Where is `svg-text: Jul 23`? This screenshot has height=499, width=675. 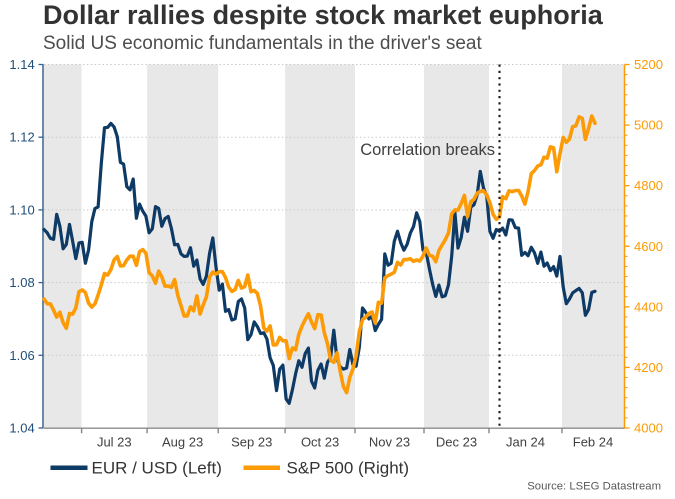
svg-text: Jul 23 is located at coordinates (114, 442).